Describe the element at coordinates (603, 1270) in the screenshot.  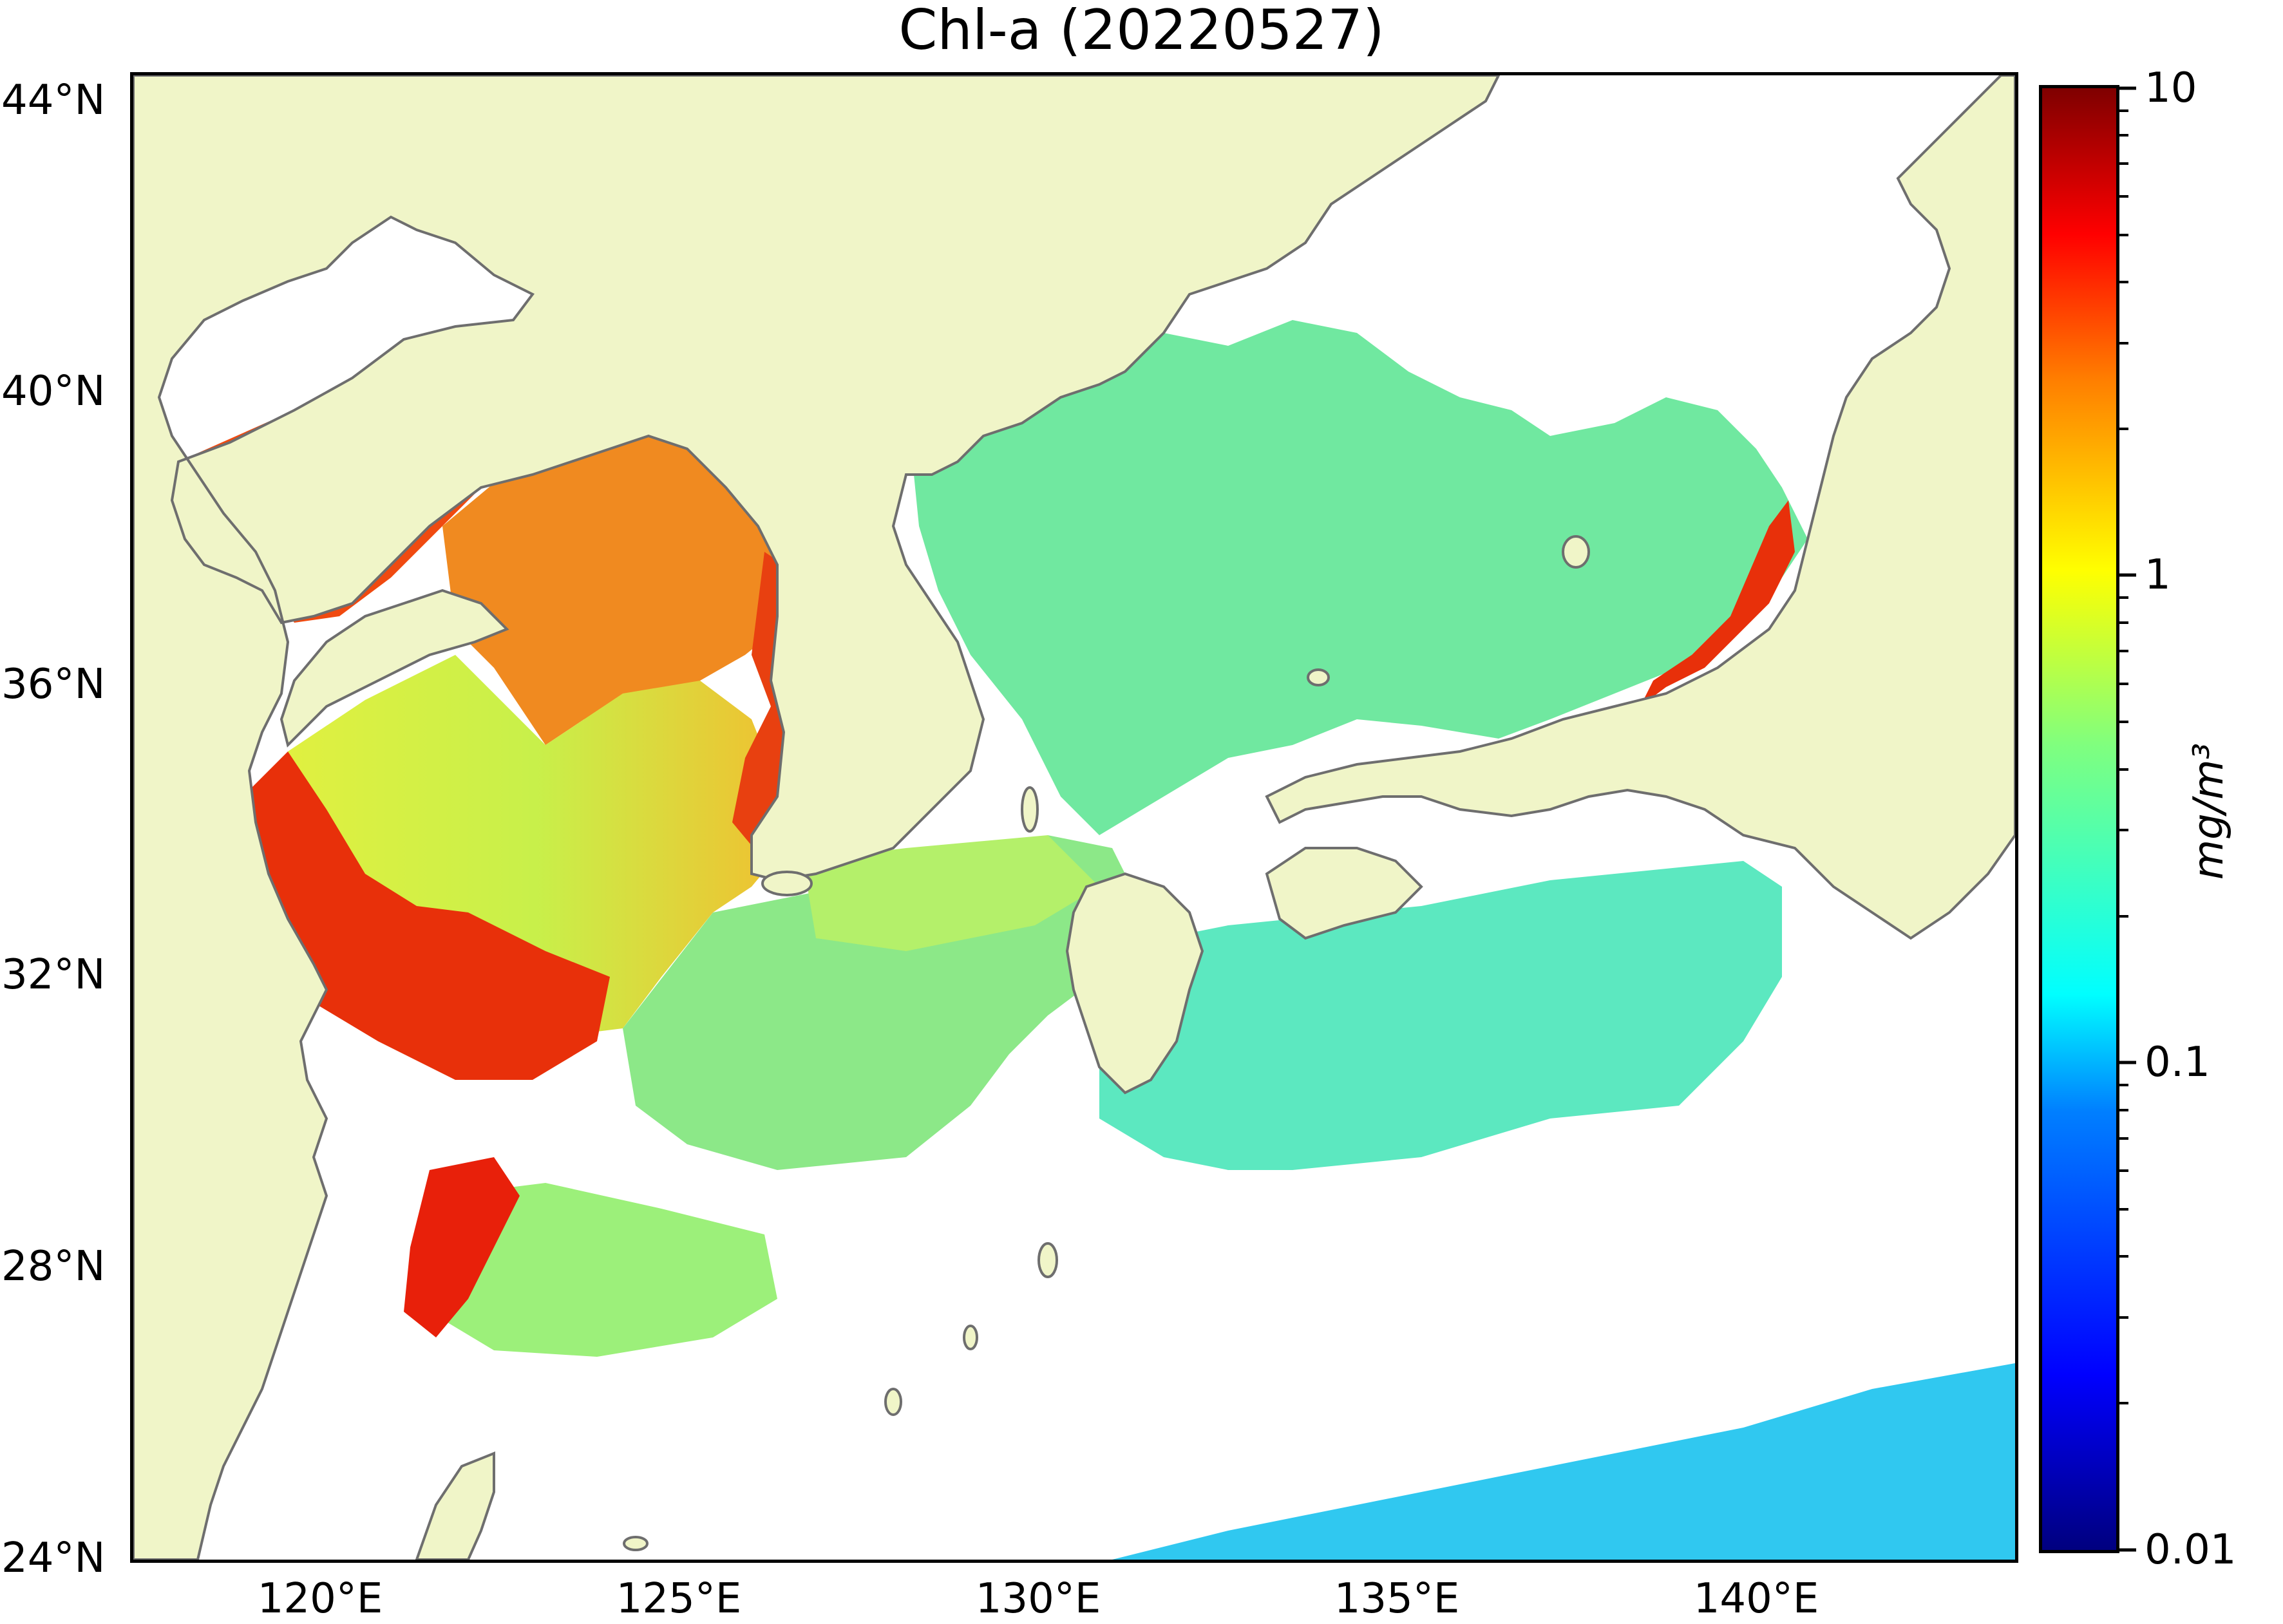
I see `zhejiang-coast-patch` at that location.